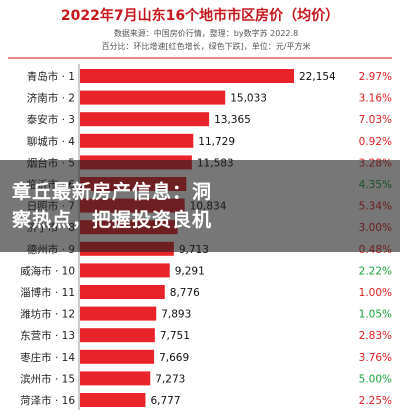 The width and height of the screenshot is (400, 415). What do you see at coordinates (51, 98) in the screenshot?
I see `category-label: 济南市 · 2` at bounding box center [51, 98].